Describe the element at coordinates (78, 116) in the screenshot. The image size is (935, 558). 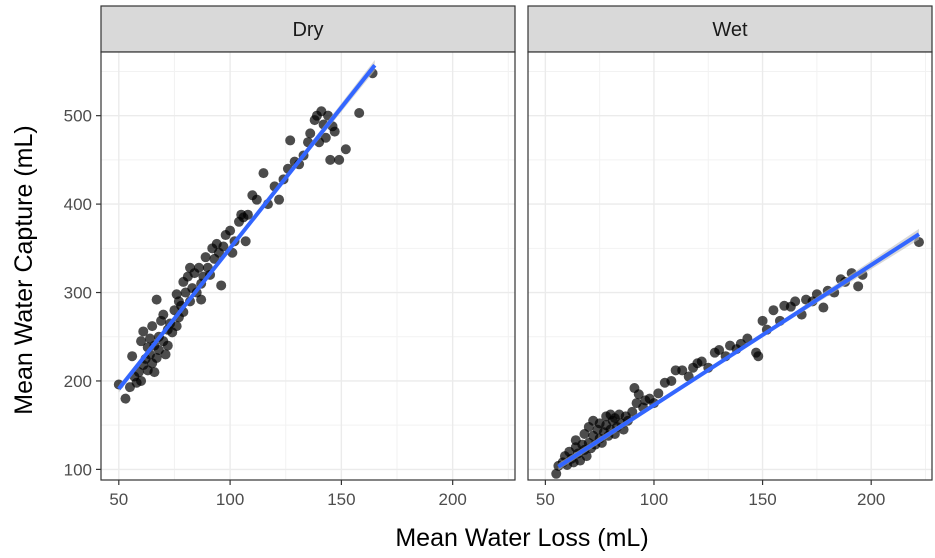
I see `y-tick-label: 500` at that location.